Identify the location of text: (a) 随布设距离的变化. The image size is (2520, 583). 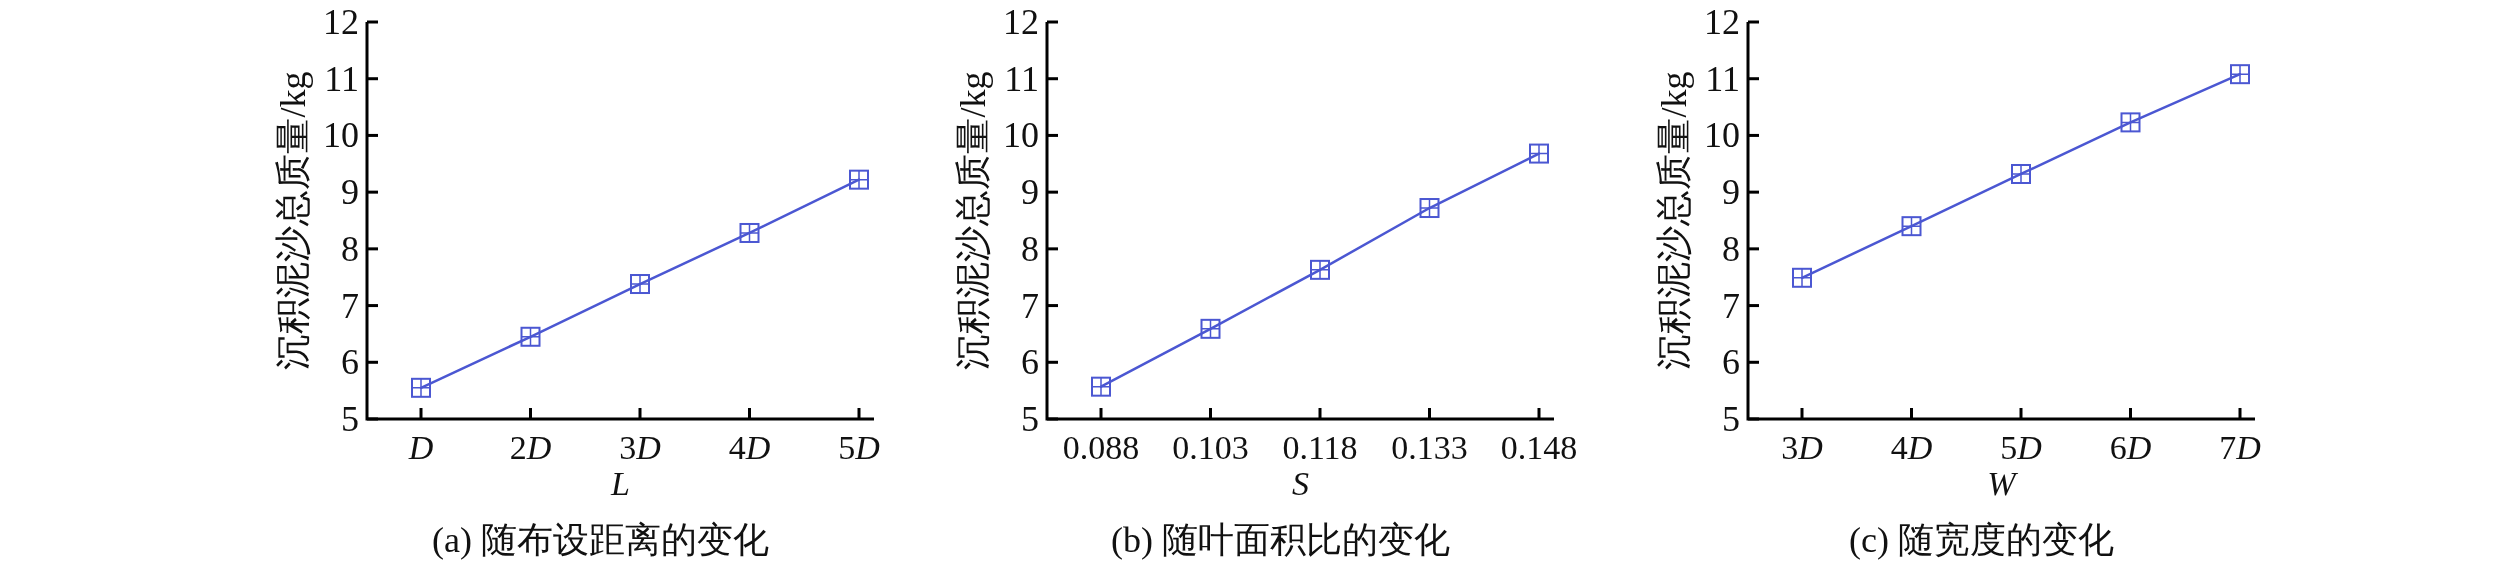
(600, 540).